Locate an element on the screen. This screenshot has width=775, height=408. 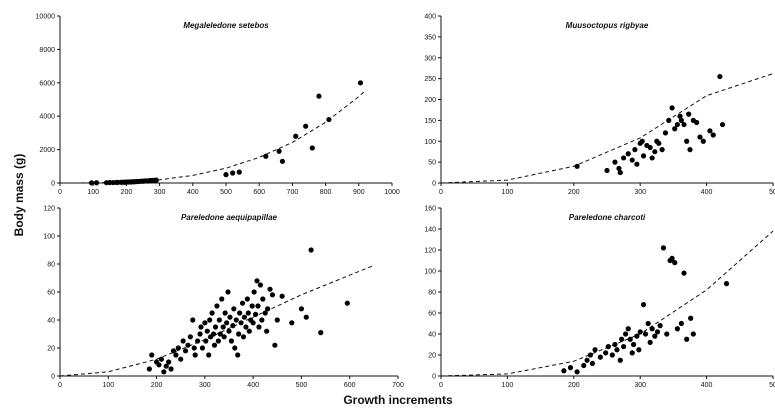
y-tick-label: 4000 is located at coordinates (47, 117).